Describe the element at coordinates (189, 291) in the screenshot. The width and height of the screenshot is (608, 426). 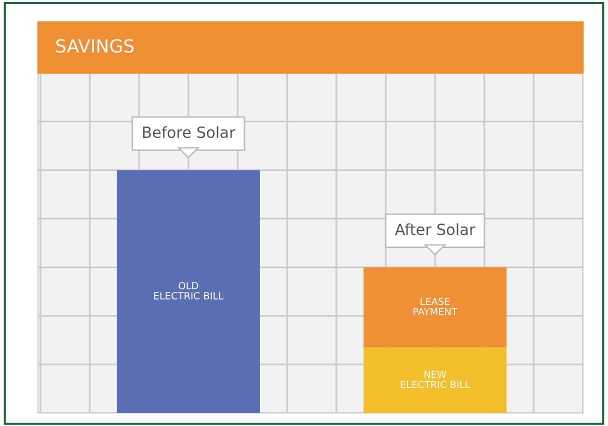
I see `series-label: OLD ELECTRIC BILL` at that location.